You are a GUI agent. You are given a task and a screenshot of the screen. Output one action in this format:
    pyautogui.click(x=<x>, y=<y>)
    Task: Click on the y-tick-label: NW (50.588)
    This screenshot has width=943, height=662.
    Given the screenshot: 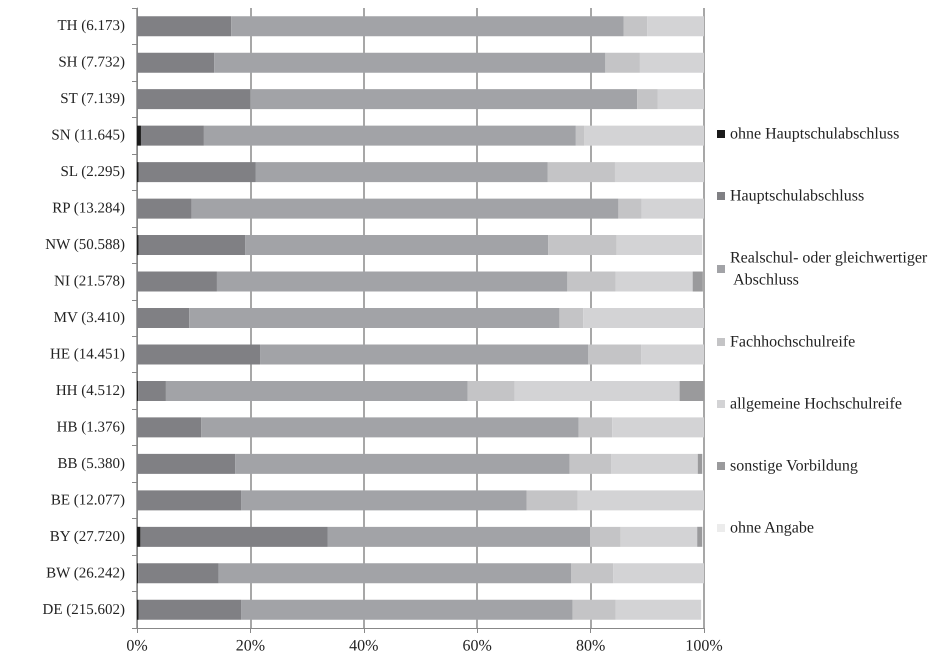 What is the action you would take?
    pyautogui.click(x=85, y=245)
    